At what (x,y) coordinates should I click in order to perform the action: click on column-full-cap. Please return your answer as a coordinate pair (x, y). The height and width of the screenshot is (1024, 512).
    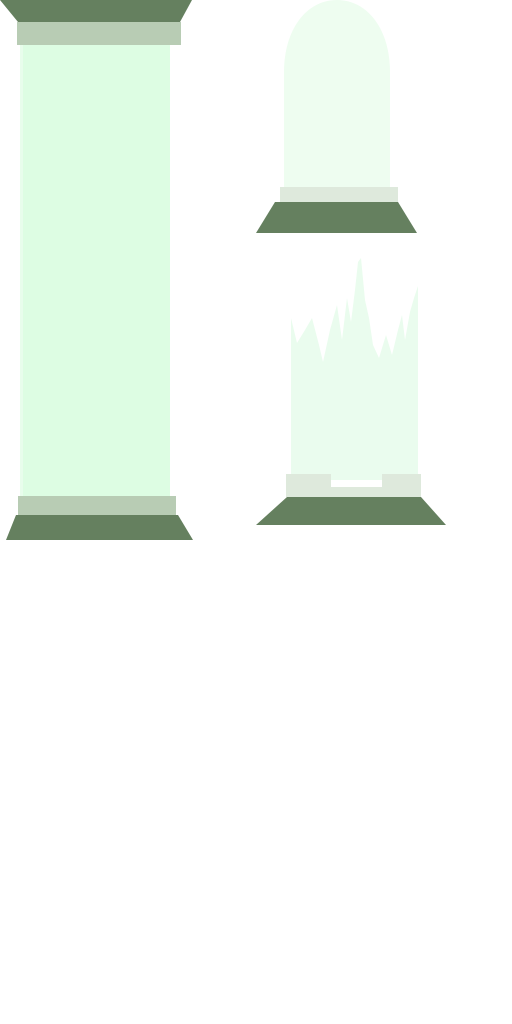
    Looking at the image, I should click on (96, 11).